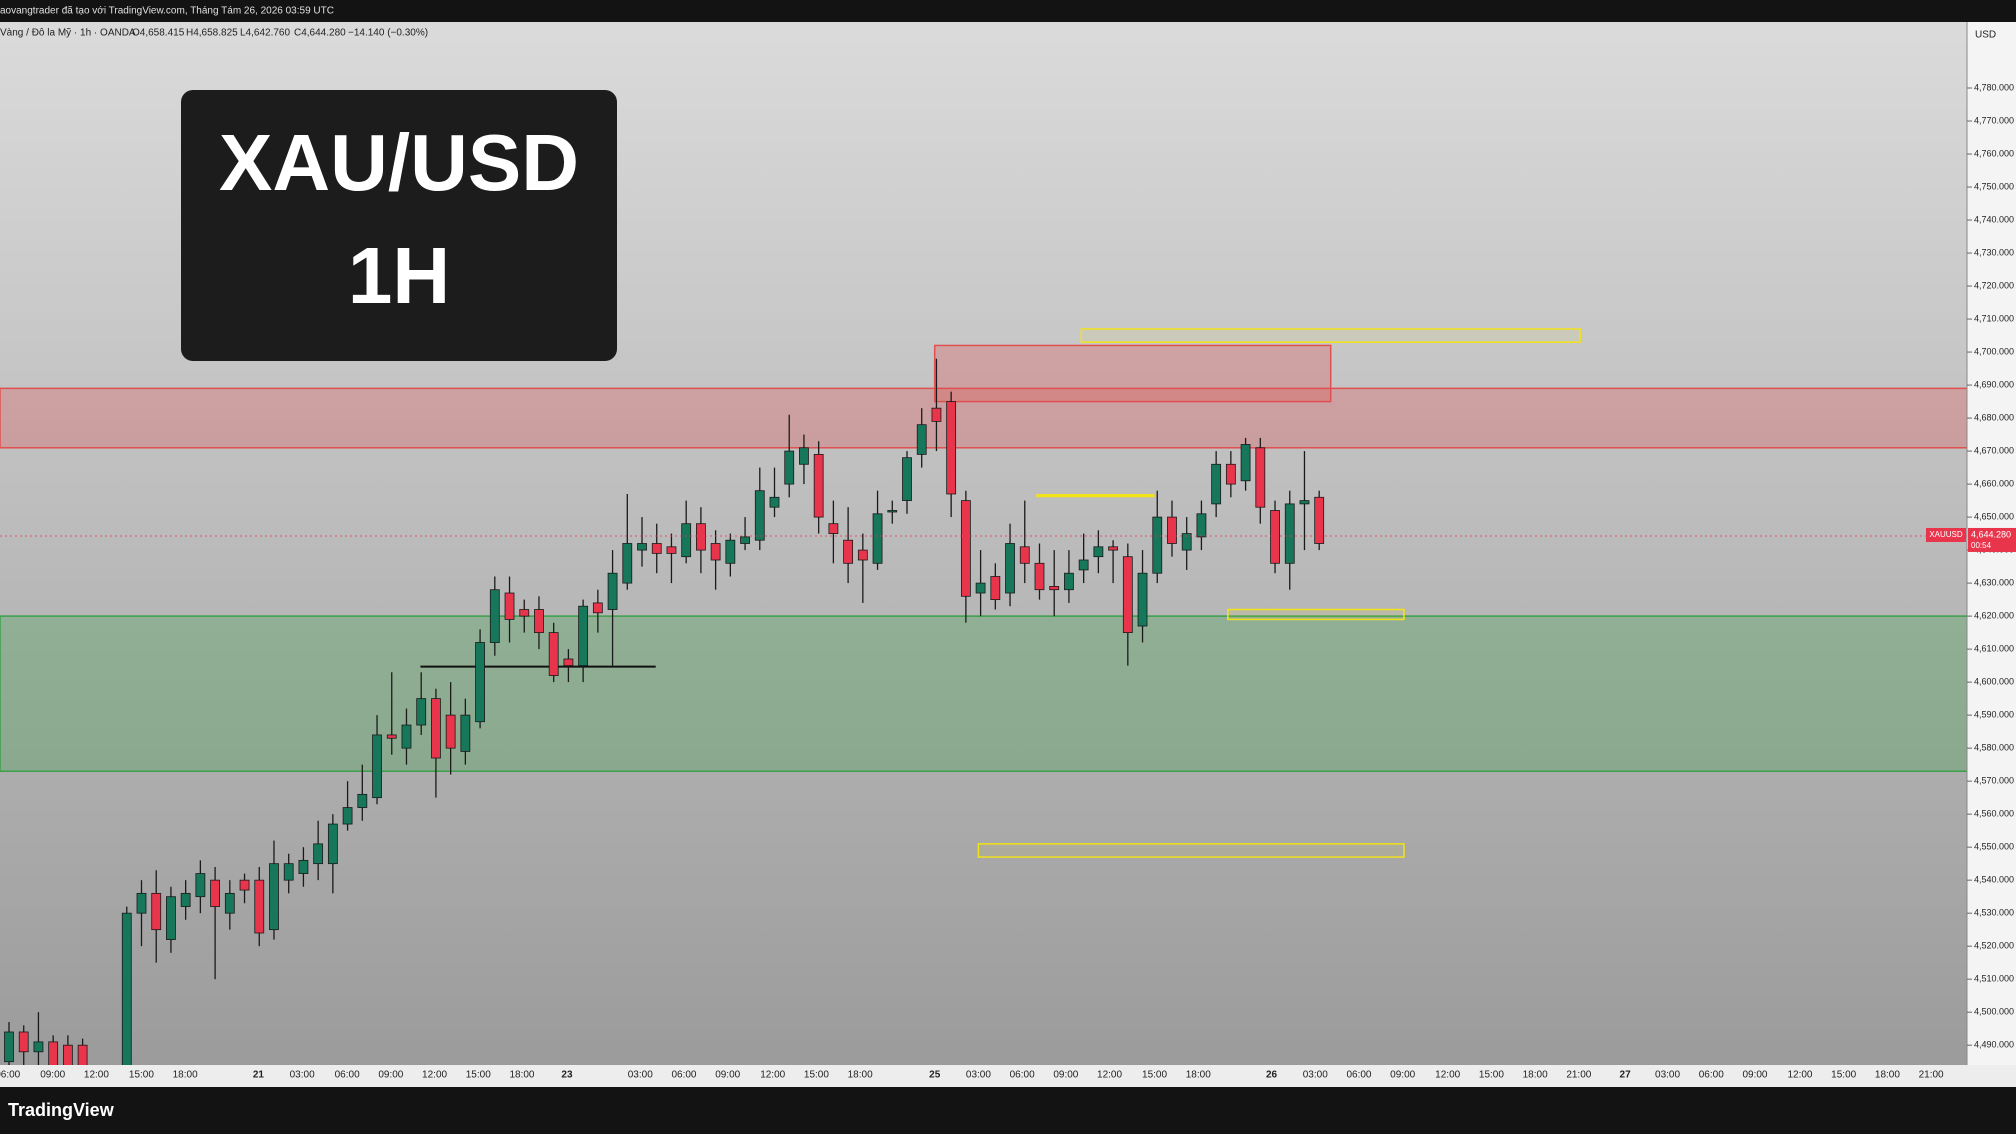 This screenshot has height=1134, width=2016. What do you see at coordinates (1994, 880) in the screenshot?
I see `y-tick-label: 4,540.000` at bounding box center [1994, 880].